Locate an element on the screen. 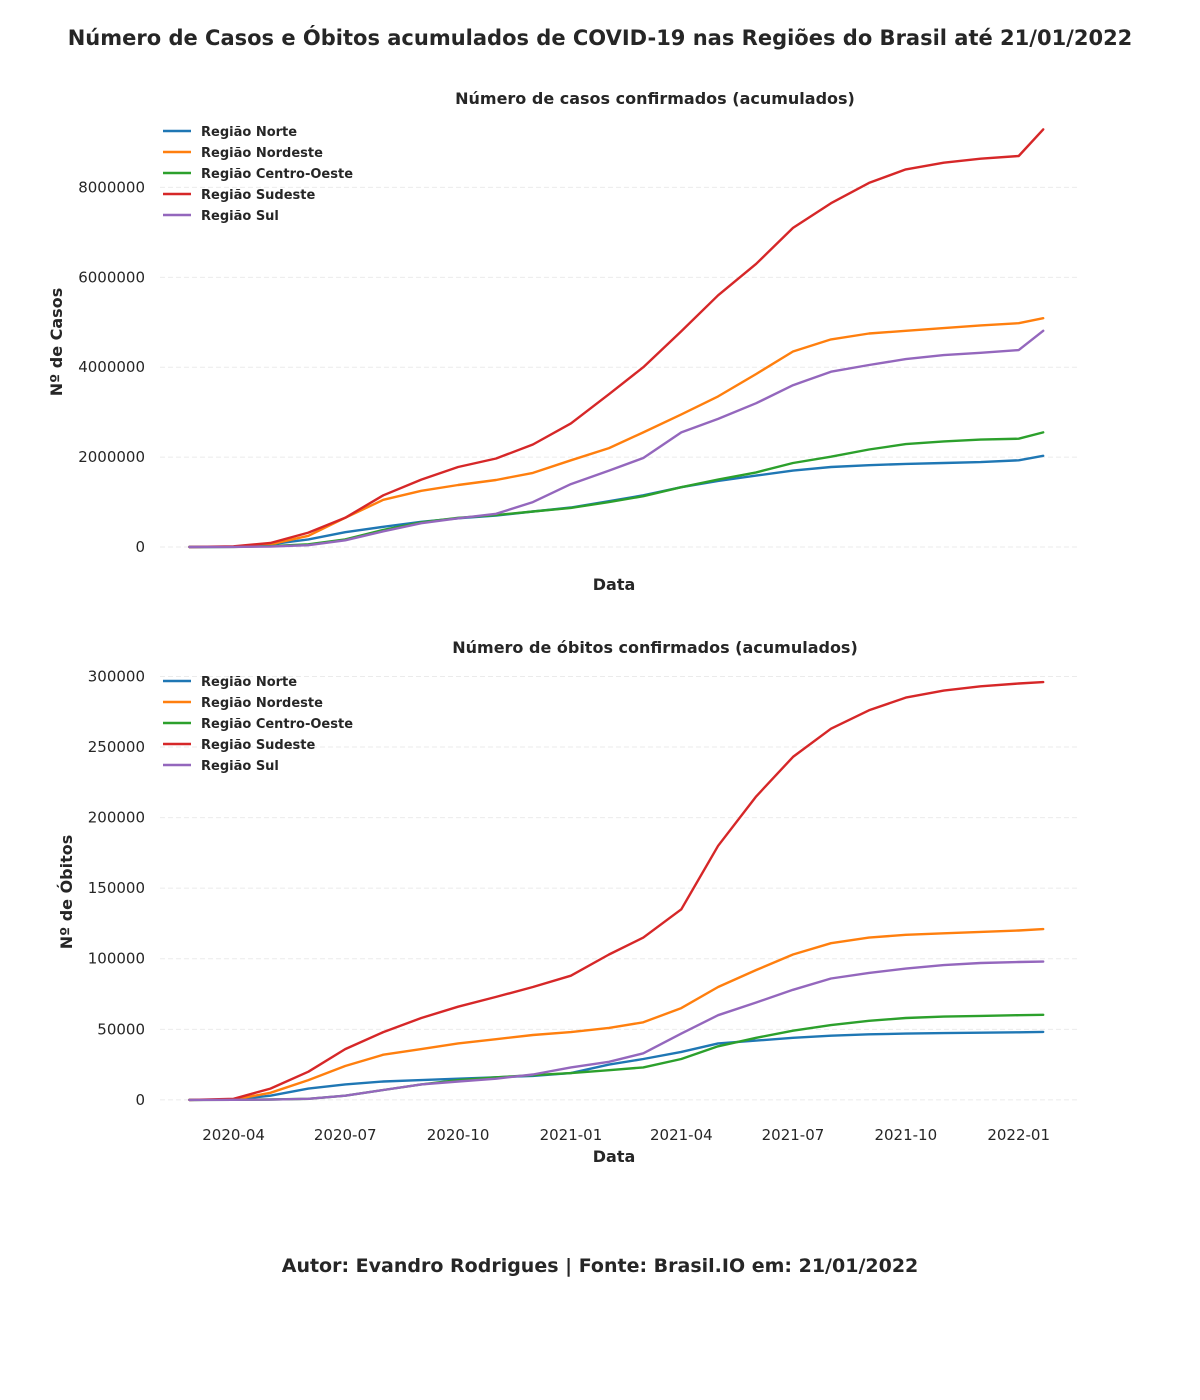 The width and height of the screenshot is (1200, 1400). y-tick-label: 100000 is located at coordinates (116, 959).